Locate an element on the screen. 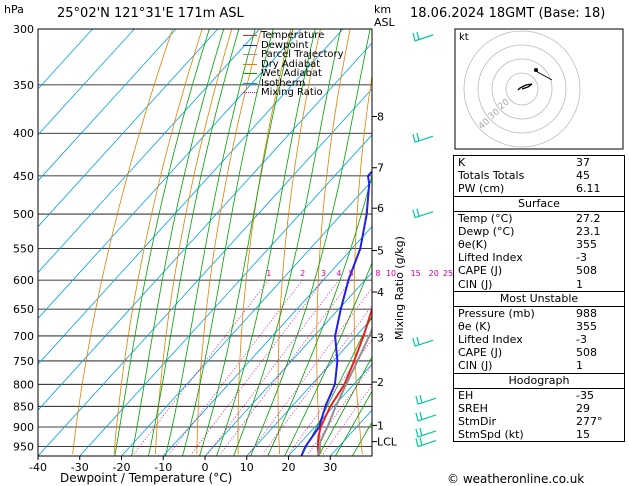  index-label: Temp (°C) is located at coordinates (485, 218).